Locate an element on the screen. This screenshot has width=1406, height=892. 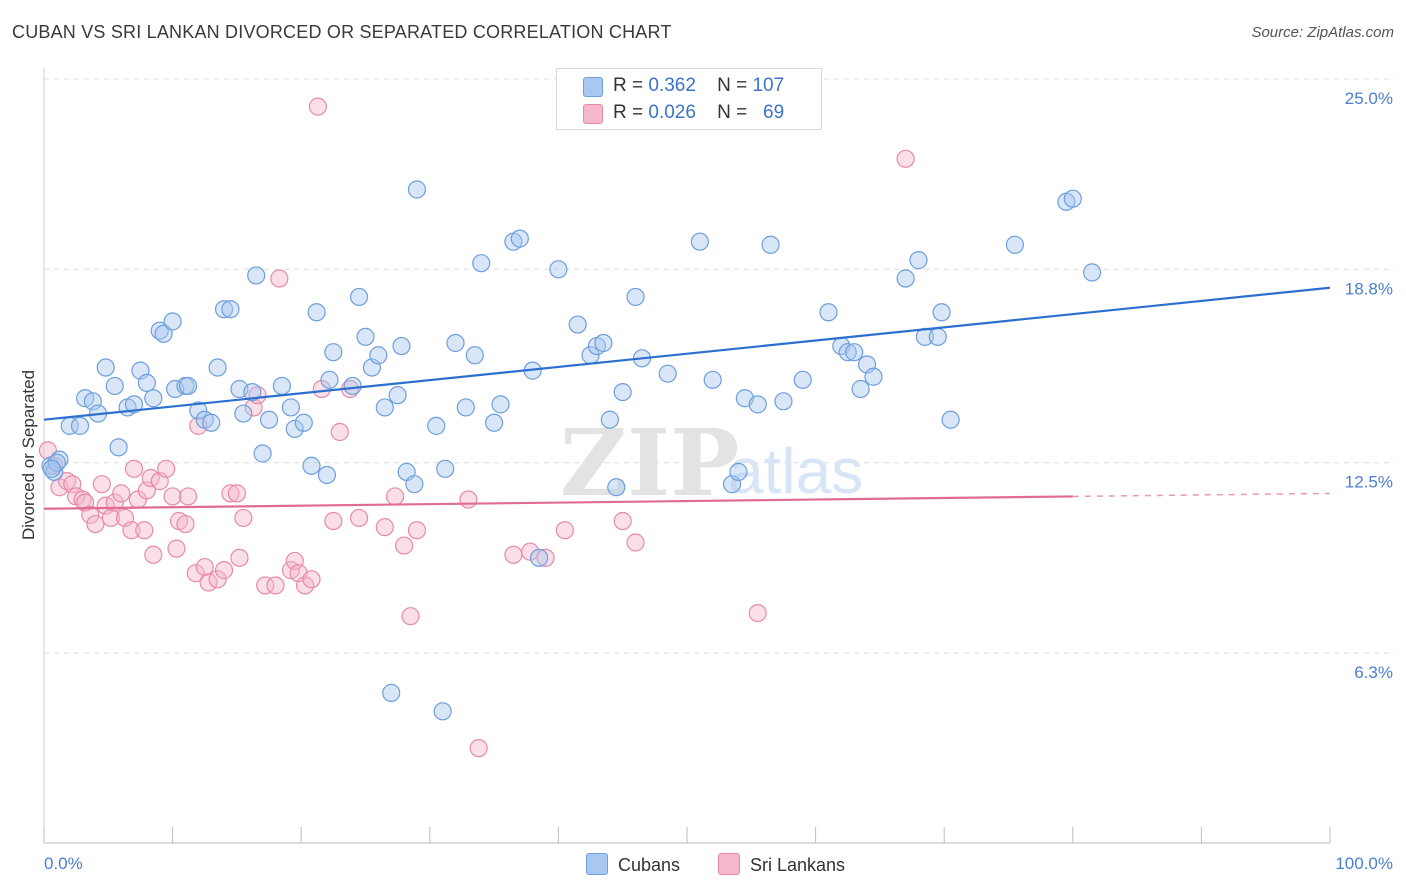
bottom-legend-swatch-sri-lankans is located at coordinates (729, 864).